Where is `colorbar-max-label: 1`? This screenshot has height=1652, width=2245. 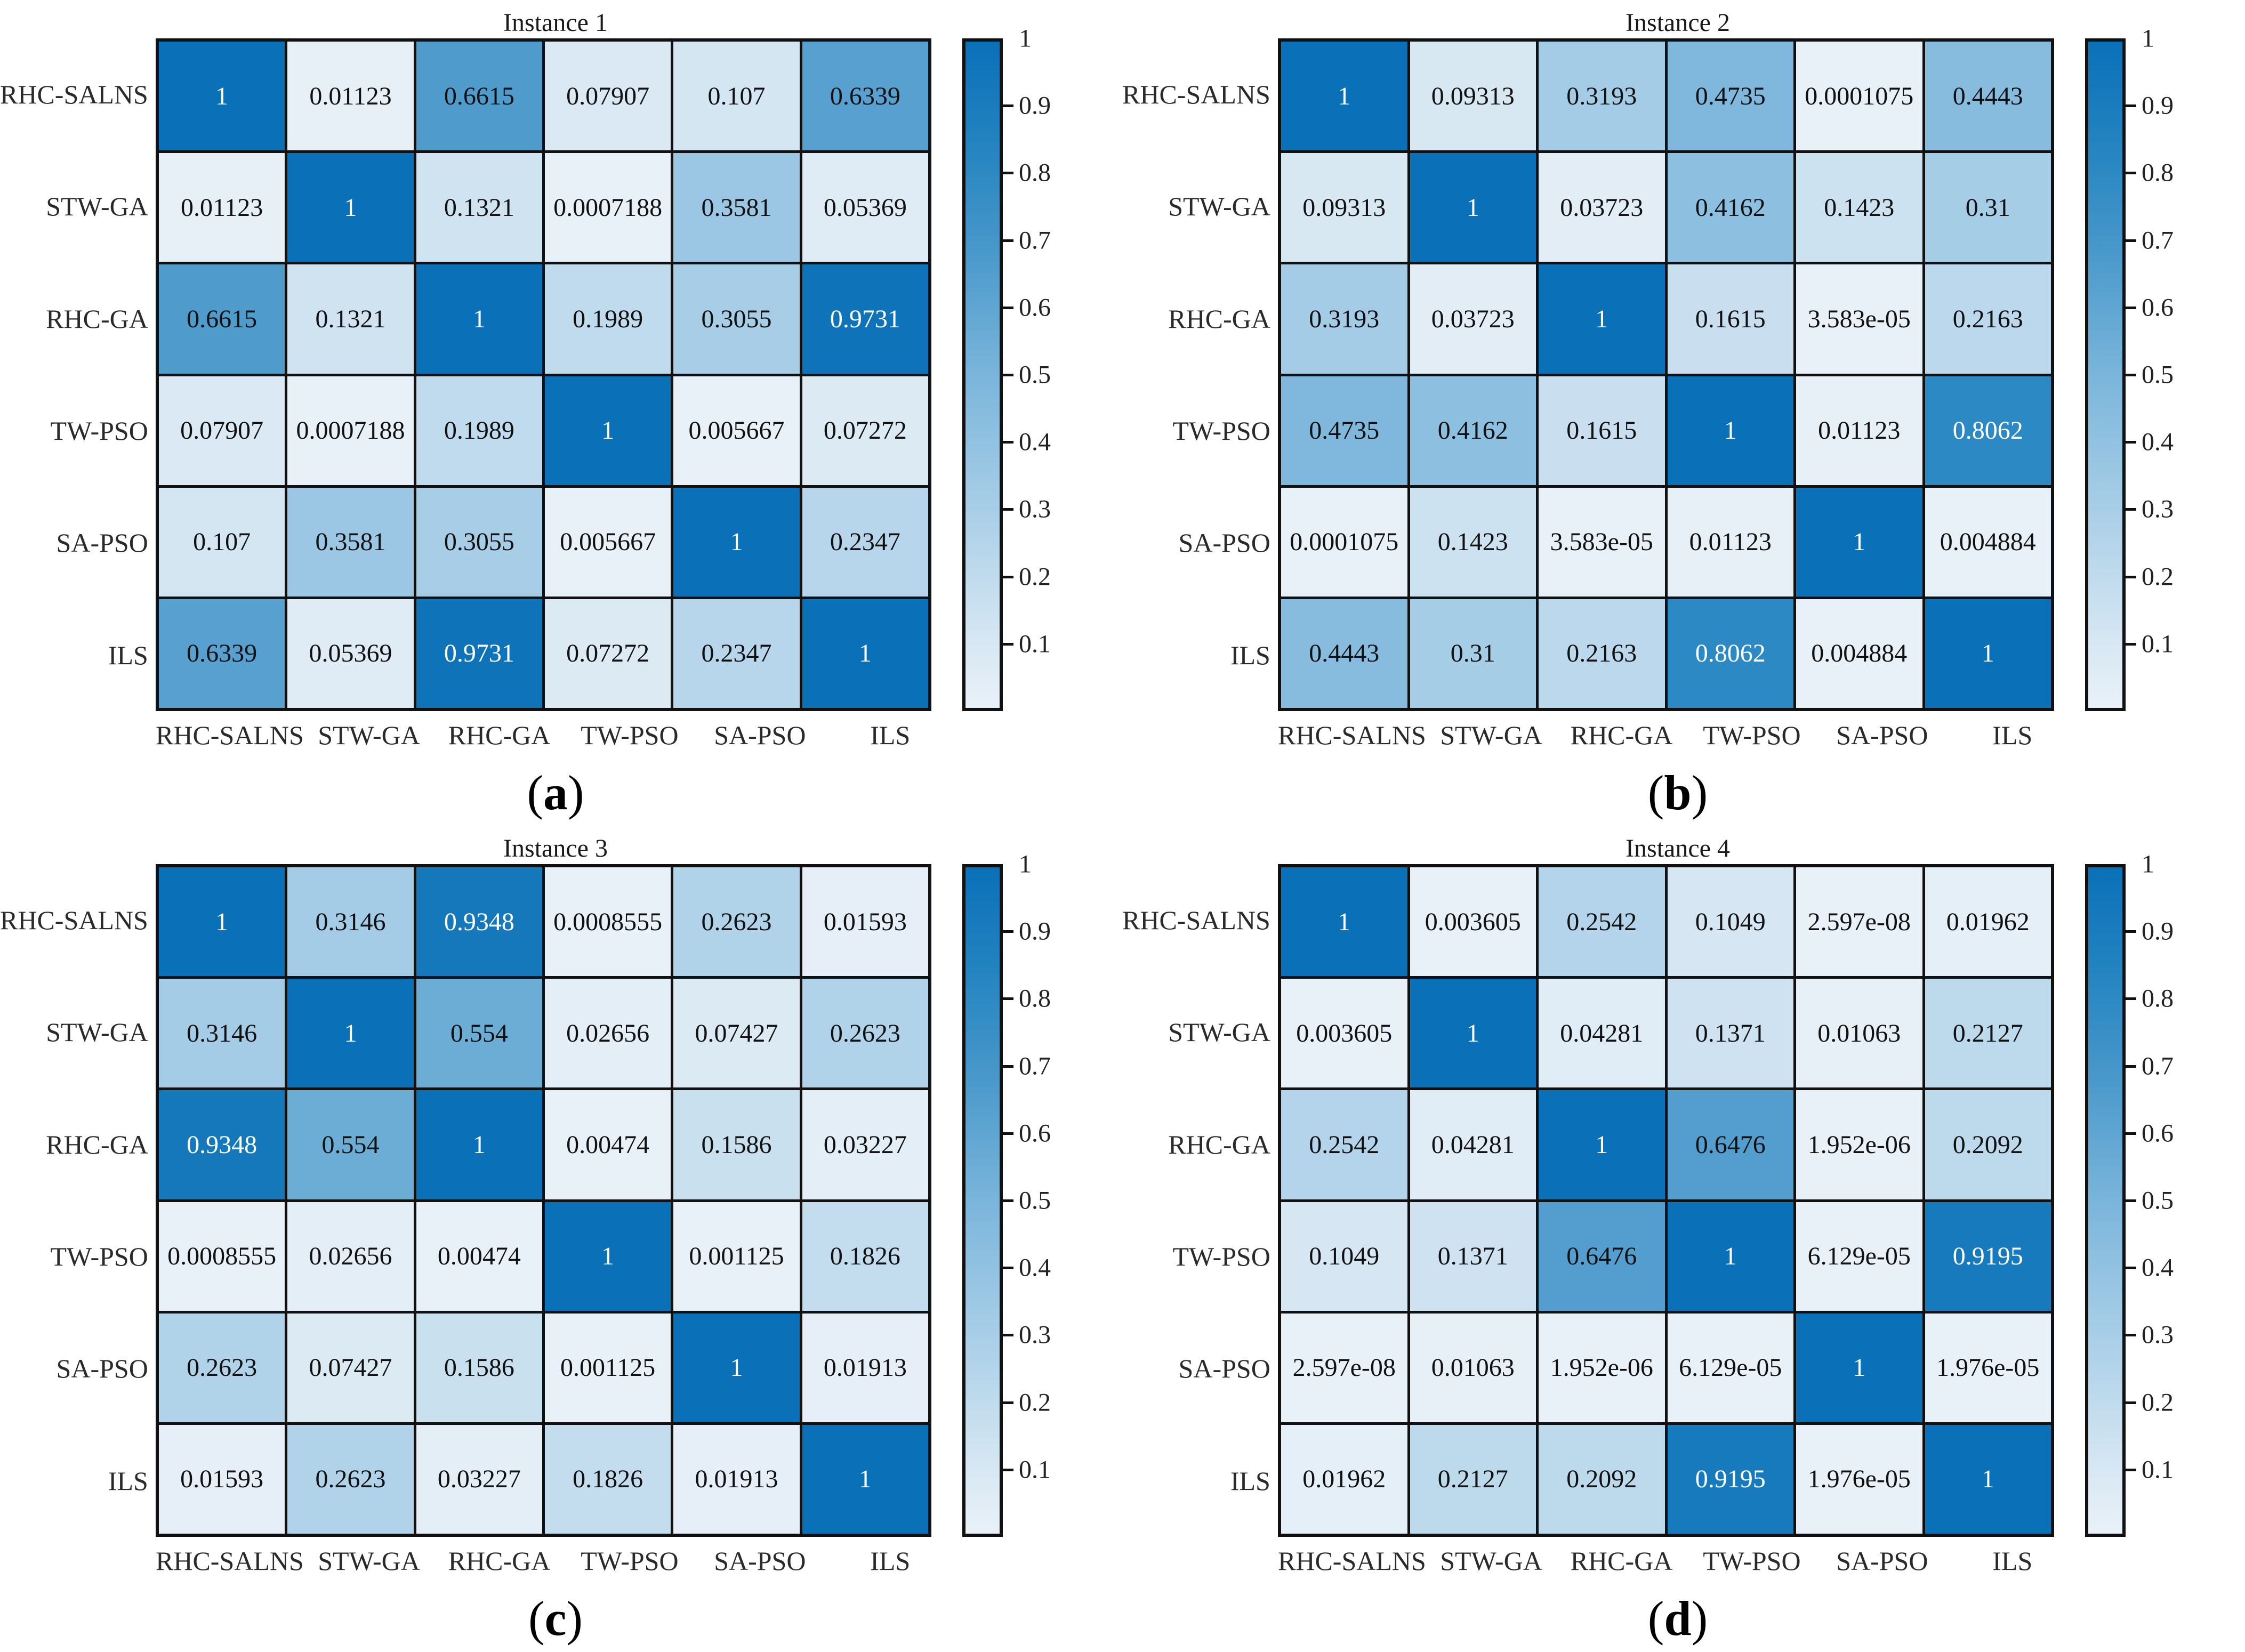 colorbar-max-label: 1 is located at coordinates (1025, 865).